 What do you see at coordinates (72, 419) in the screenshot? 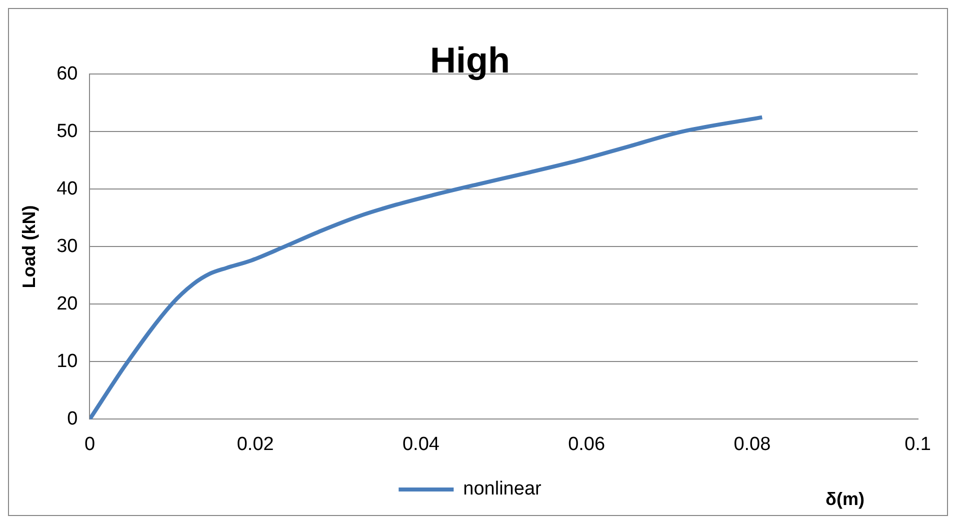
I see `y-tick-label: 0` at bounding box center [72, 419].